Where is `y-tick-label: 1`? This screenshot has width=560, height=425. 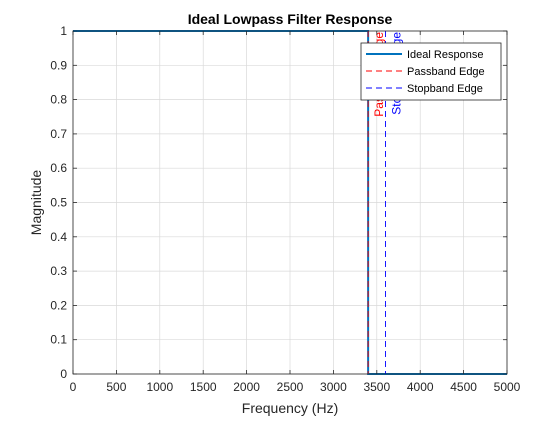 y-tick-label: 1 is located at coordinates (63, 31).